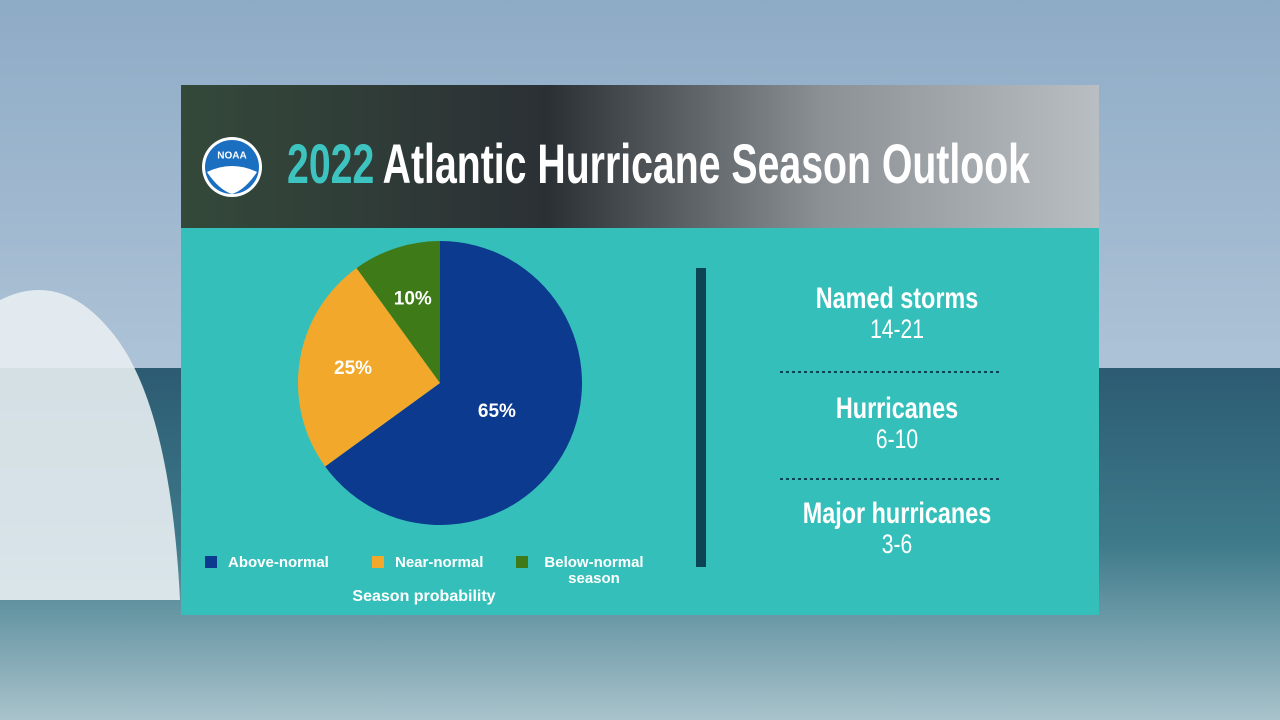 The width and height of the screenshot is (1280, 720). What do you see at coordinates (707, 163) in the screenshot?
I see `title-text: Atlantic Hurricane Season Outlook` at bounding box center [707, 163].